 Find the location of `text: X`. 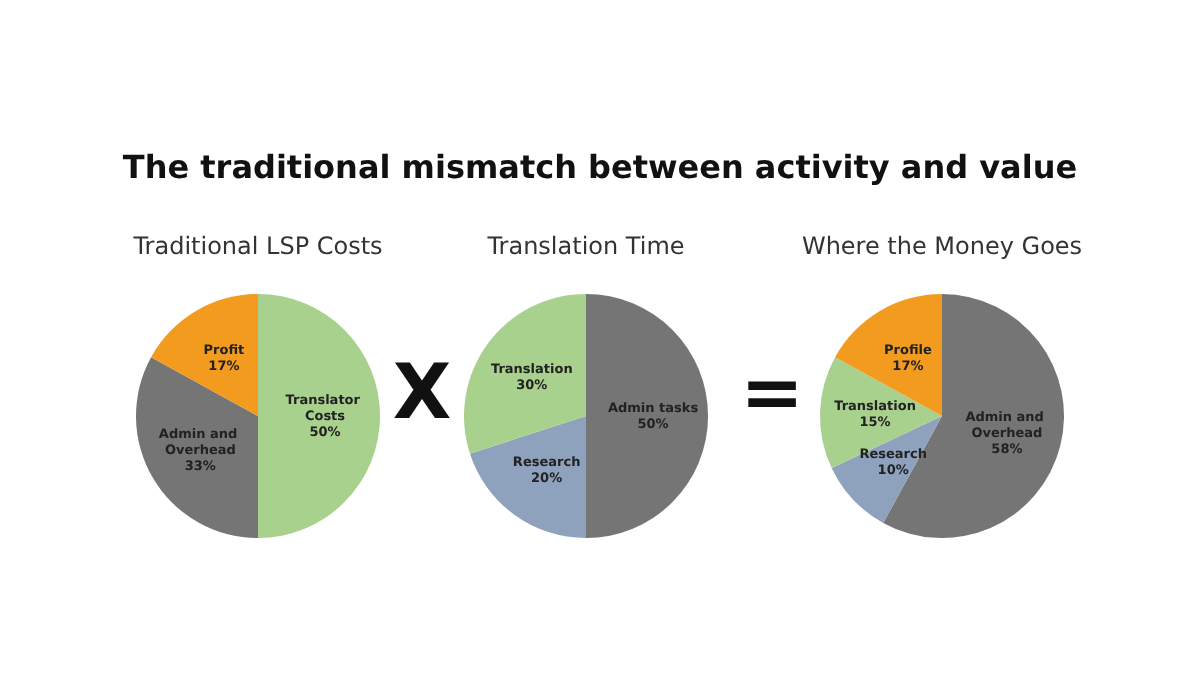

text: X is located at coordinates (422, 392).